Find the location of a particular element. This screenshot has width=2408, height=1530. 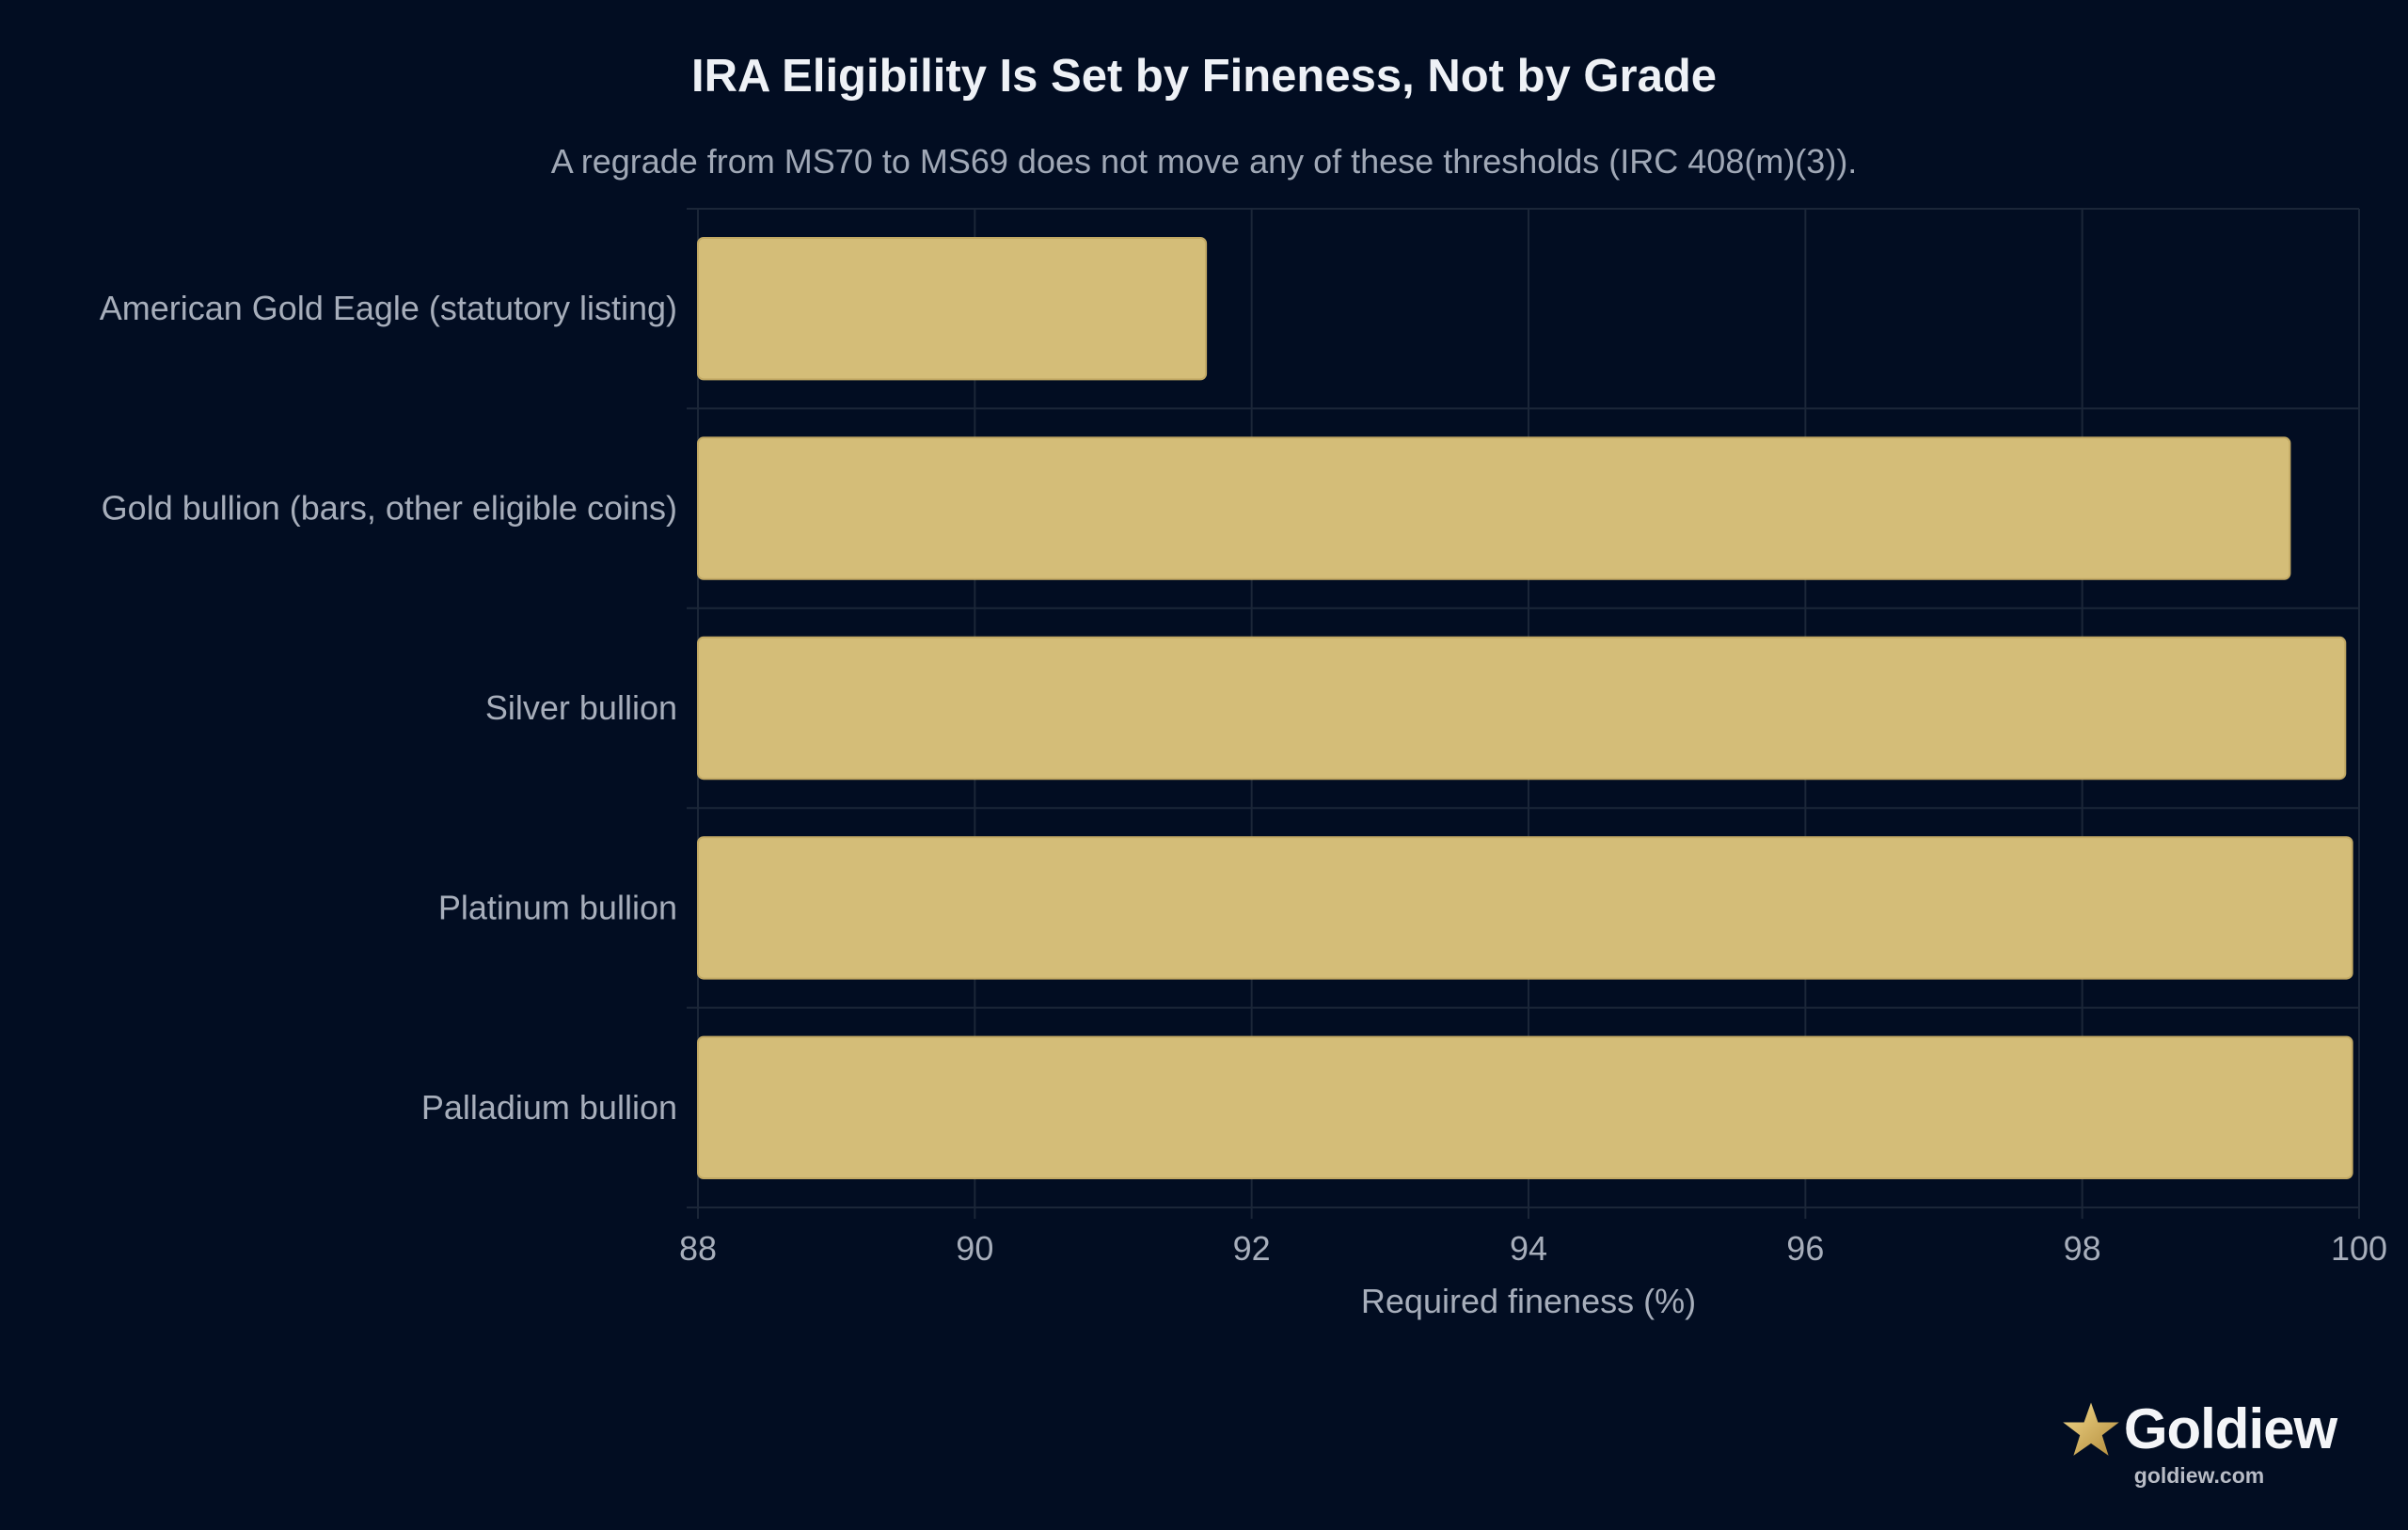

category-label: American Gold Eagle (statutory listing) is located at coordinates (389, 308).